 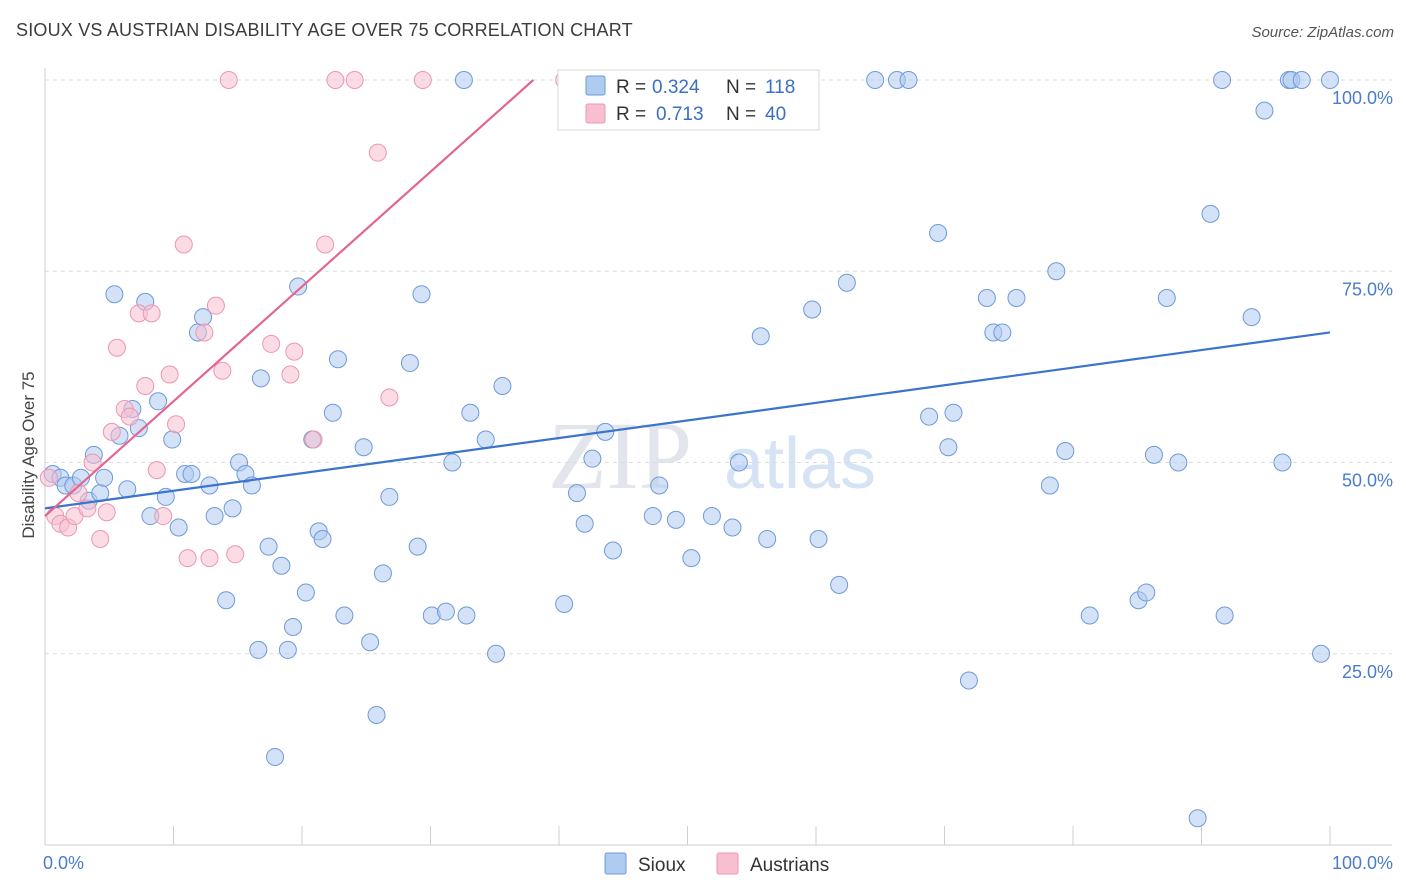 I want to click on stats-legend: R = 0.324 N = 118 R = 0.713 N = 40, so click(x=688, y=100).